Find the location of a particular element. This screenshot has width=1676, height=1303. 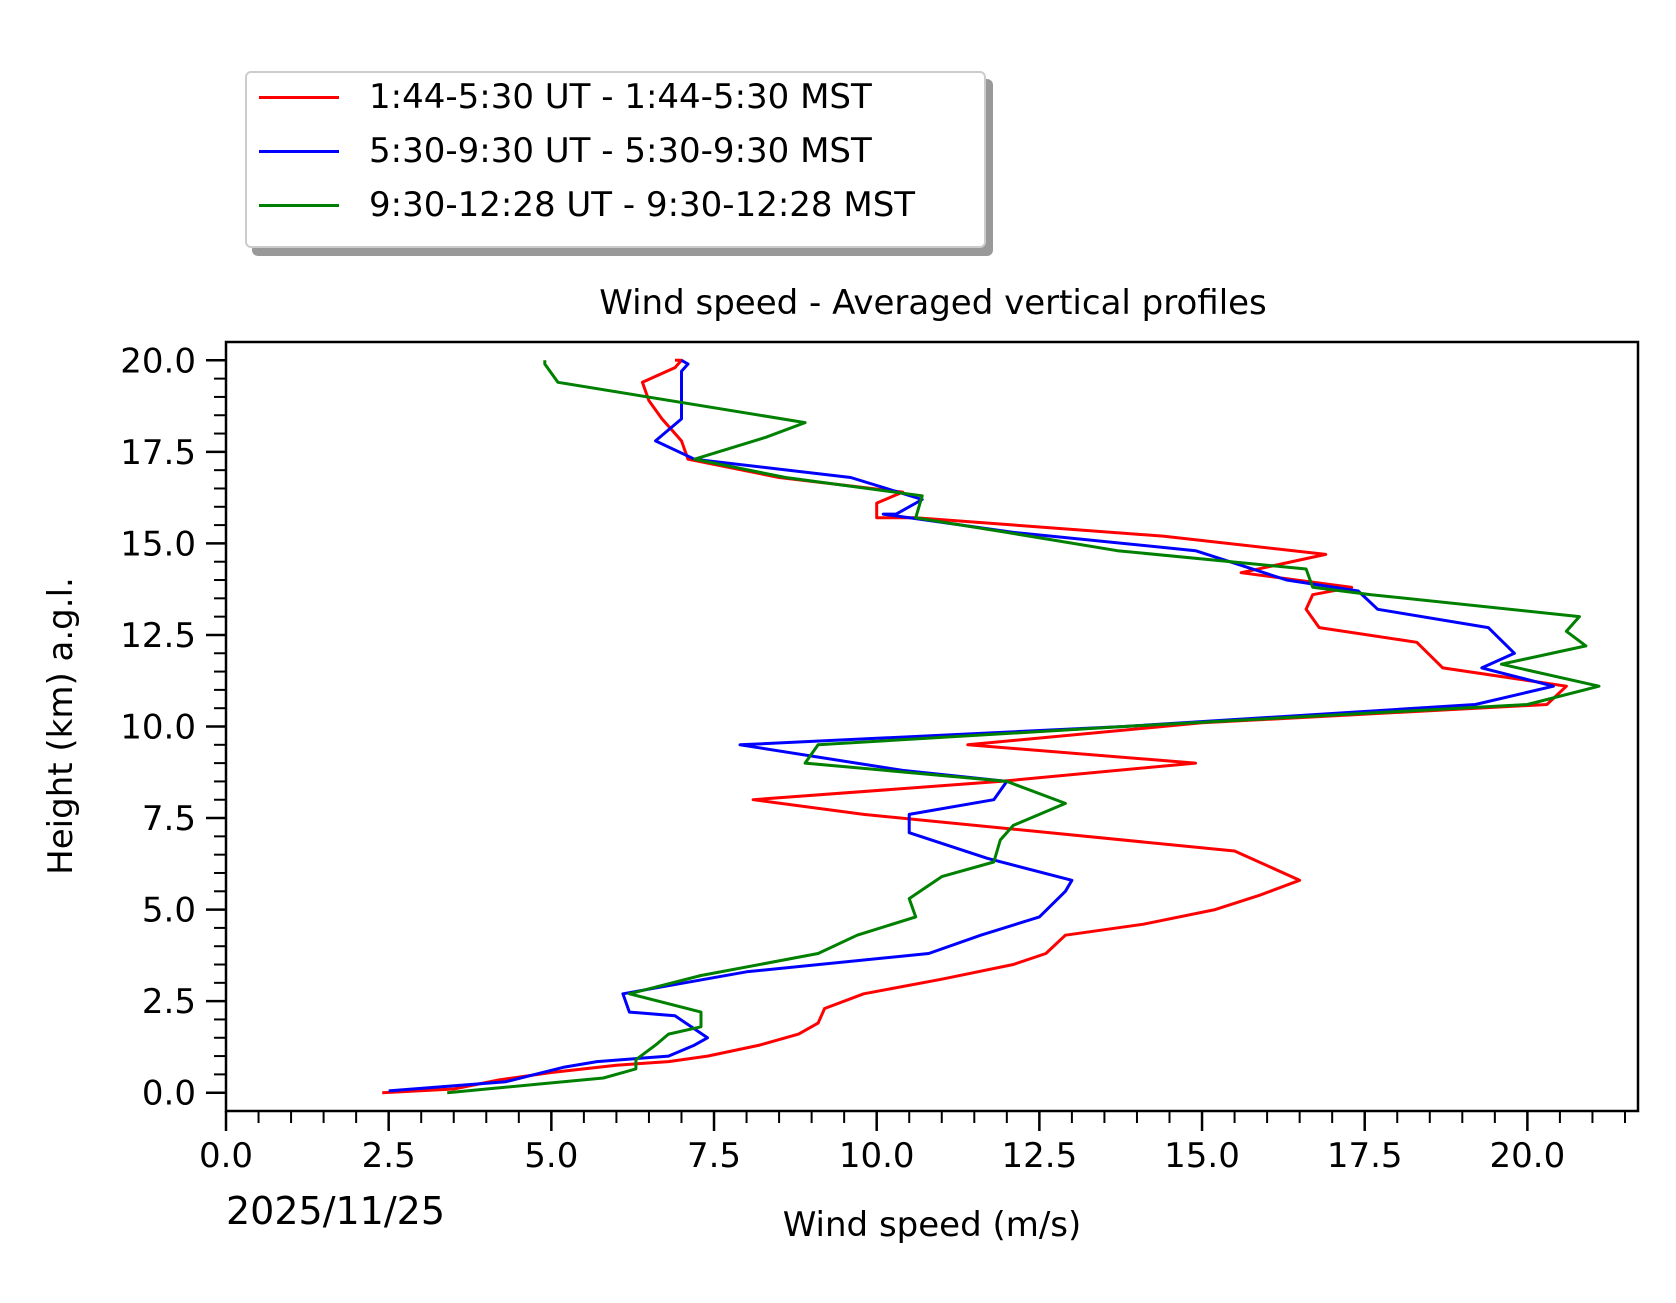

legend-entry-red: 1:44-5:30 UT - 1:44-5:30 MST is located at coordinates (565, 97).